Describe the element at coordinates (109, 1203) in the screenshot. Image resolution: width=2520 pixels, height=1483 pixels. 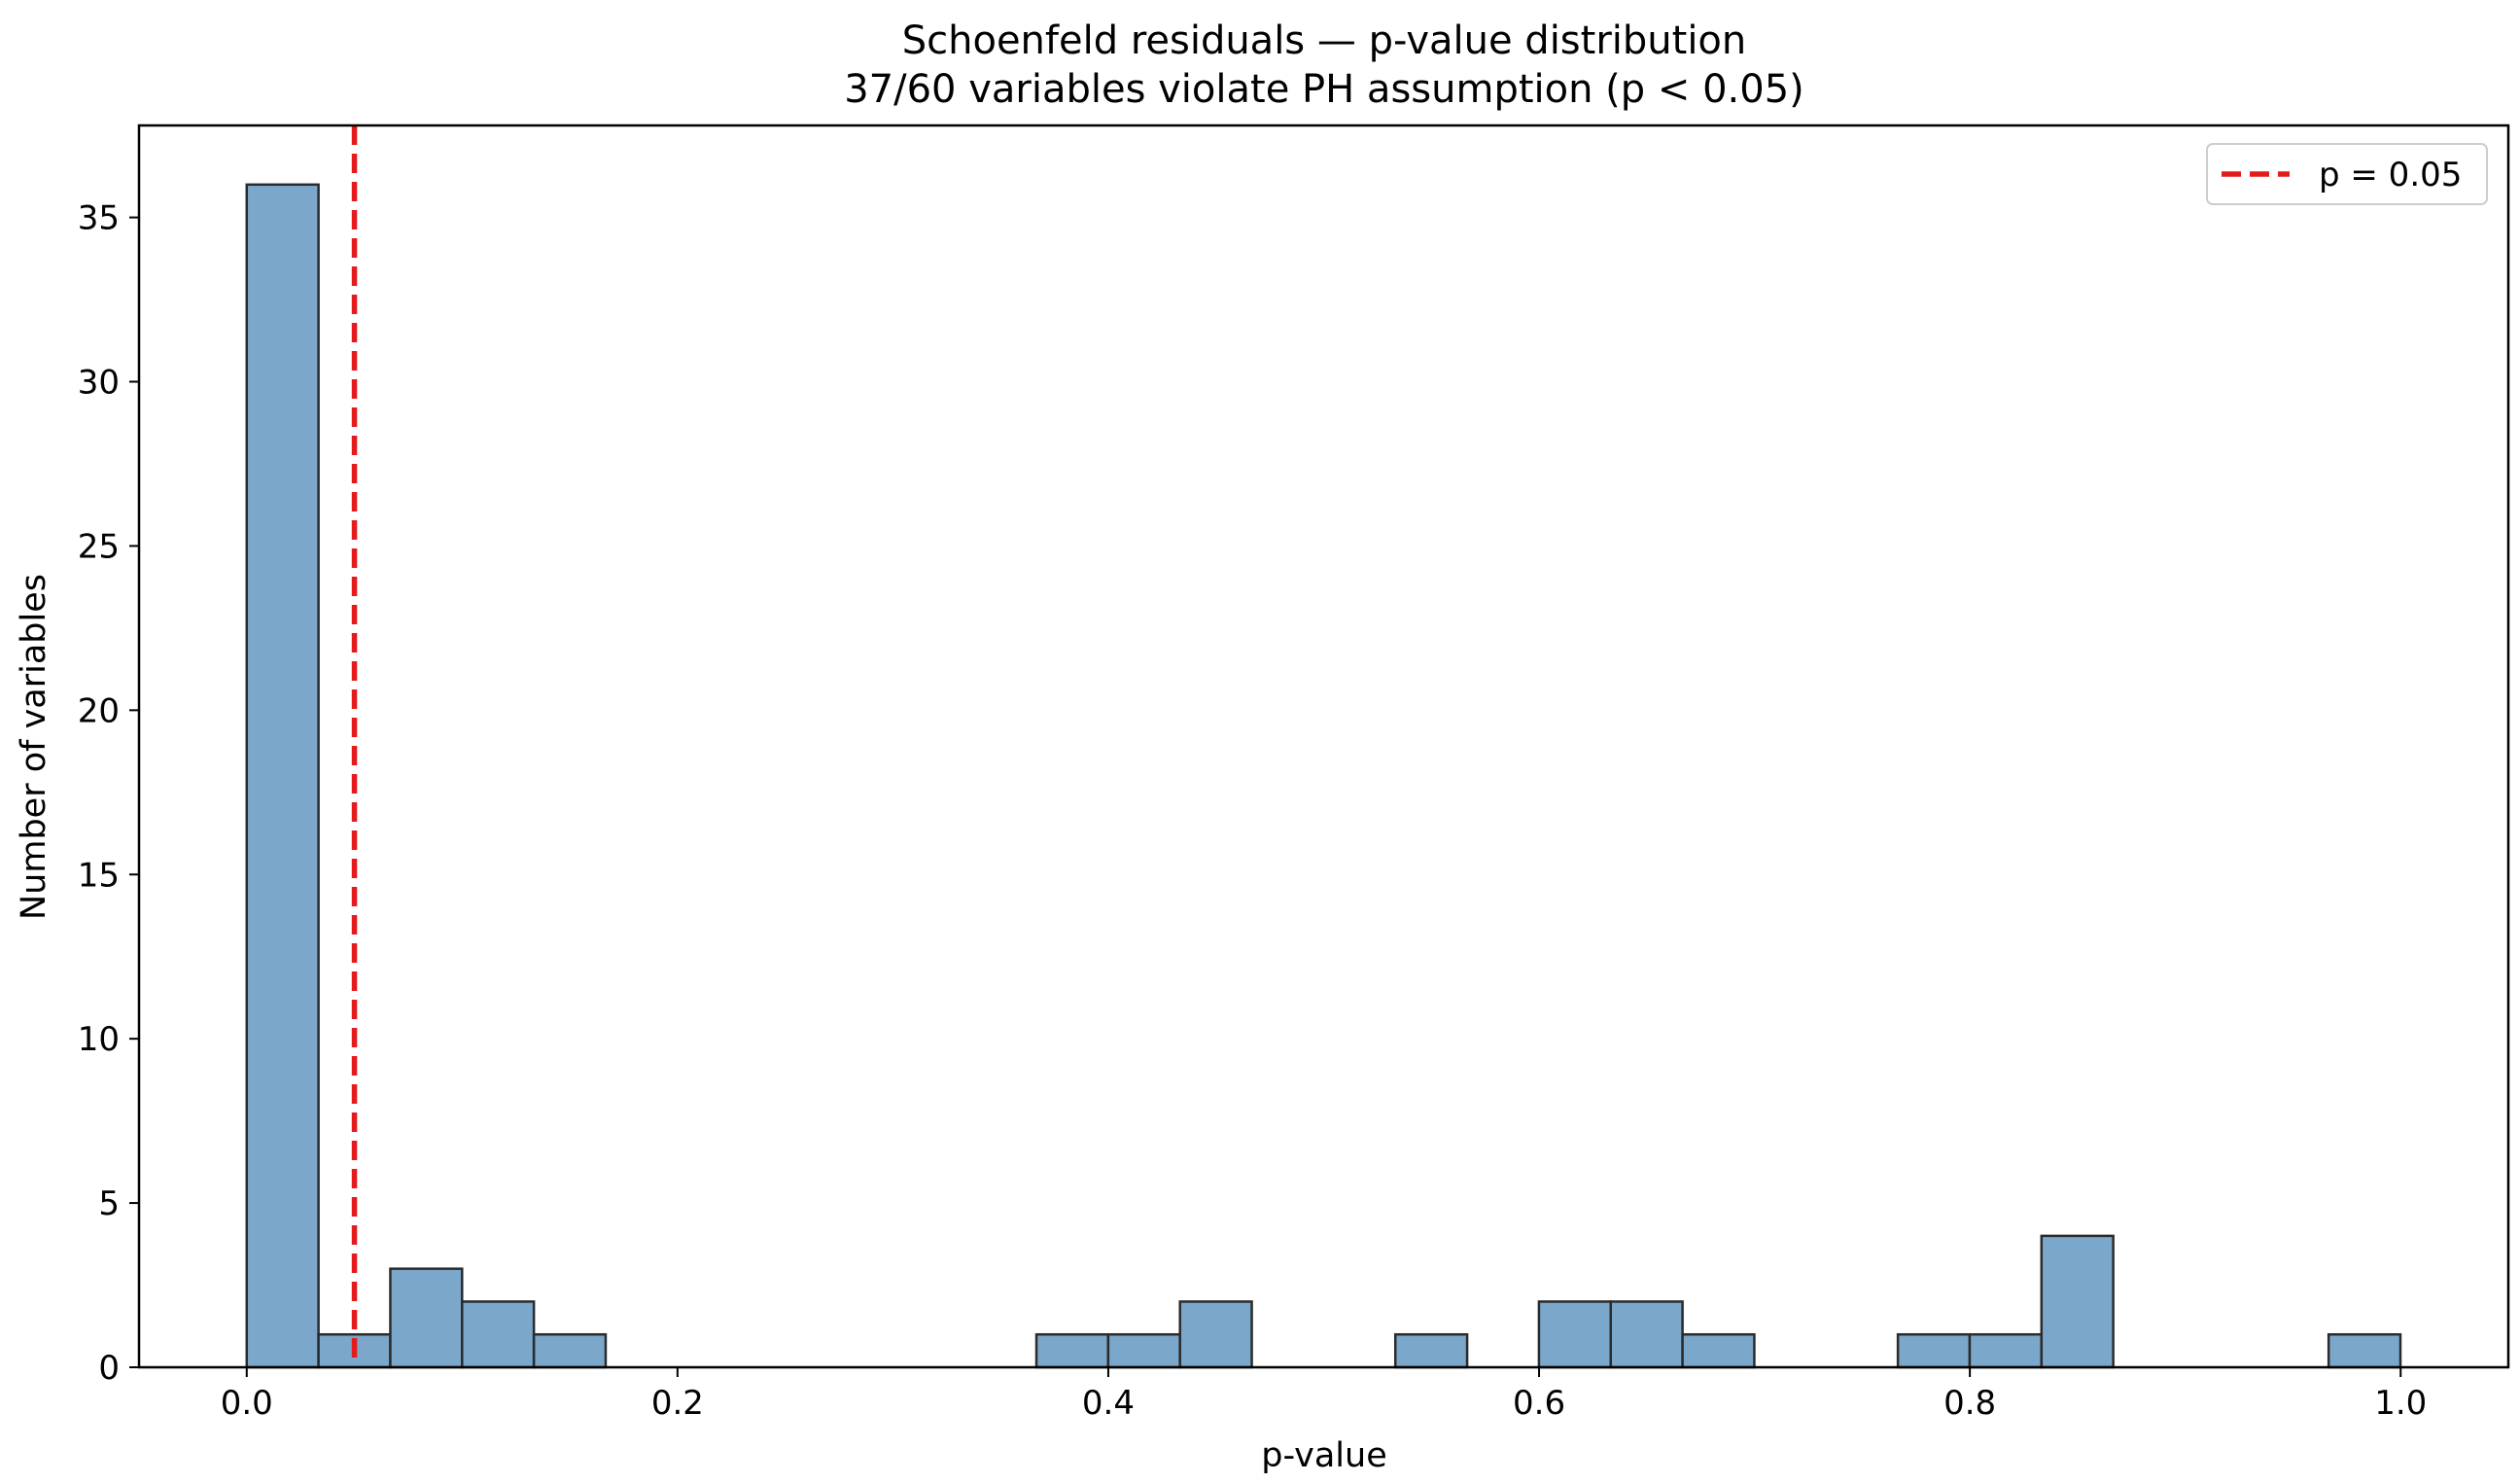
I see `y-tick-label: 5` at that location.